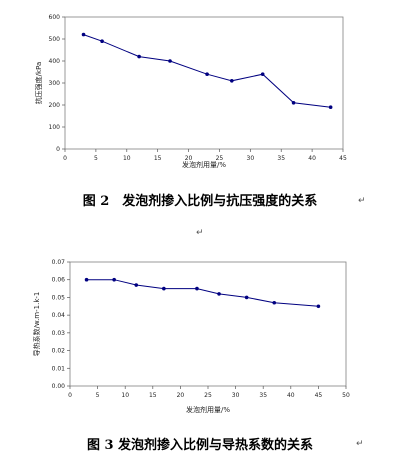 The width and height of the screenshot is (400, 458). Describe the element at coordinates (59, 368) in the screenshot. I see `y-tick-label: 0.01` at that location.